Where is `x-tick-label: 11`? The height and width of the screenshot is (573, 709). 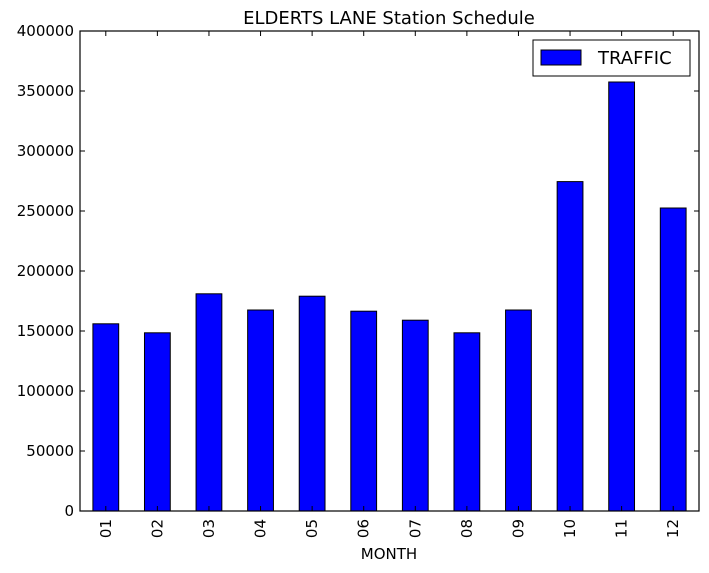
x-tick-label: 11 is located at coordinates (622, 528).